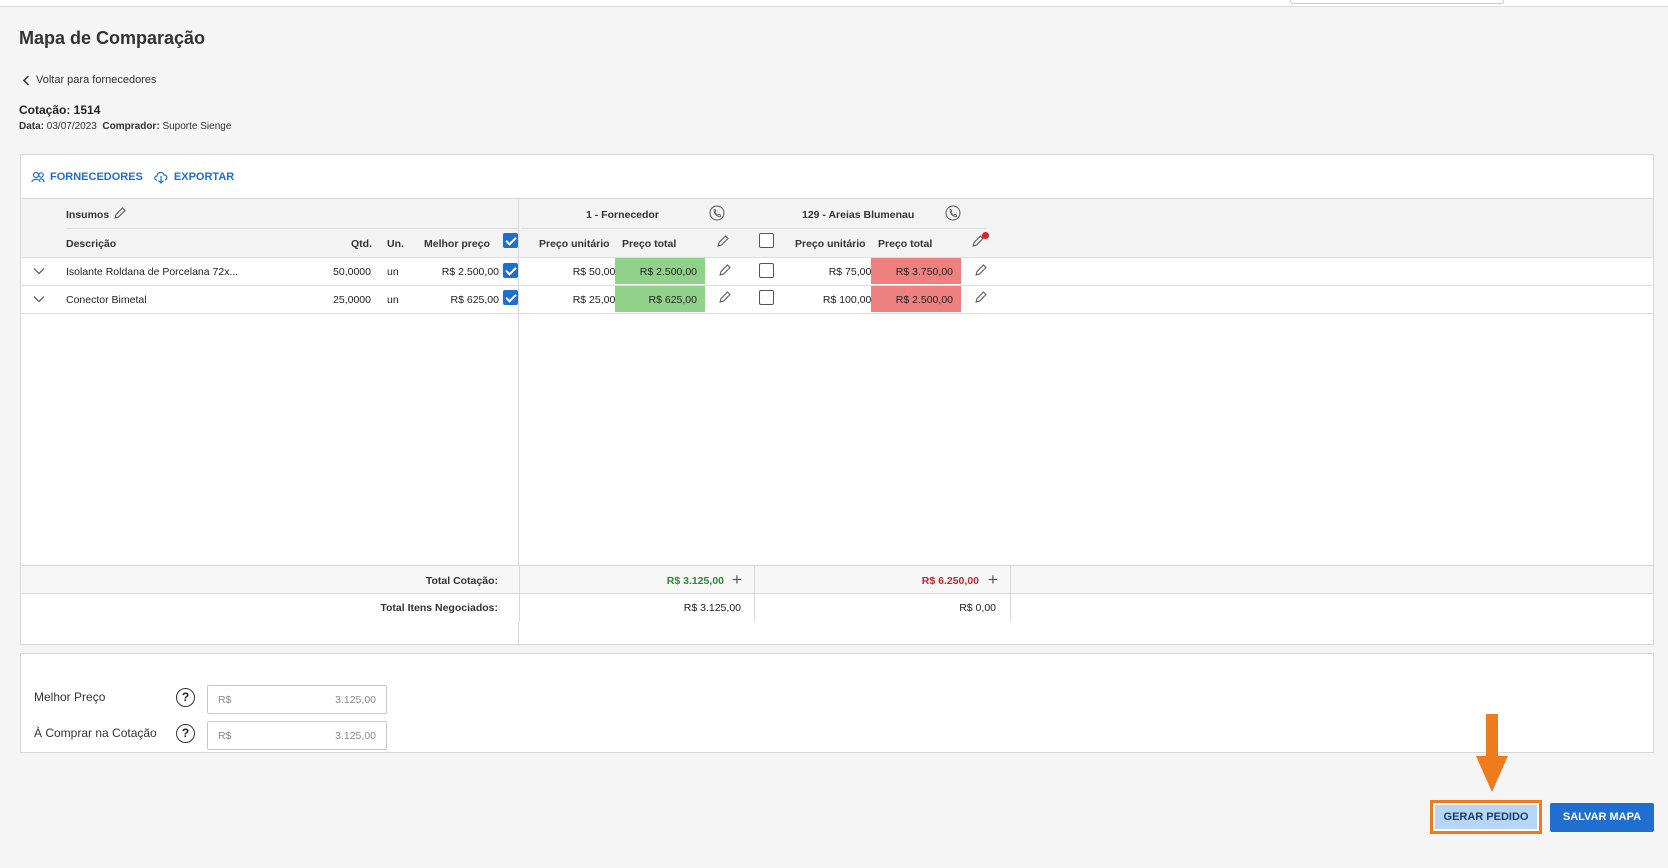 Image resolution: width=1668 pixels, height=868 pixels. I want to click on supplier-1-total-cotacao: R$ 3.125,00, so click(695, 581).